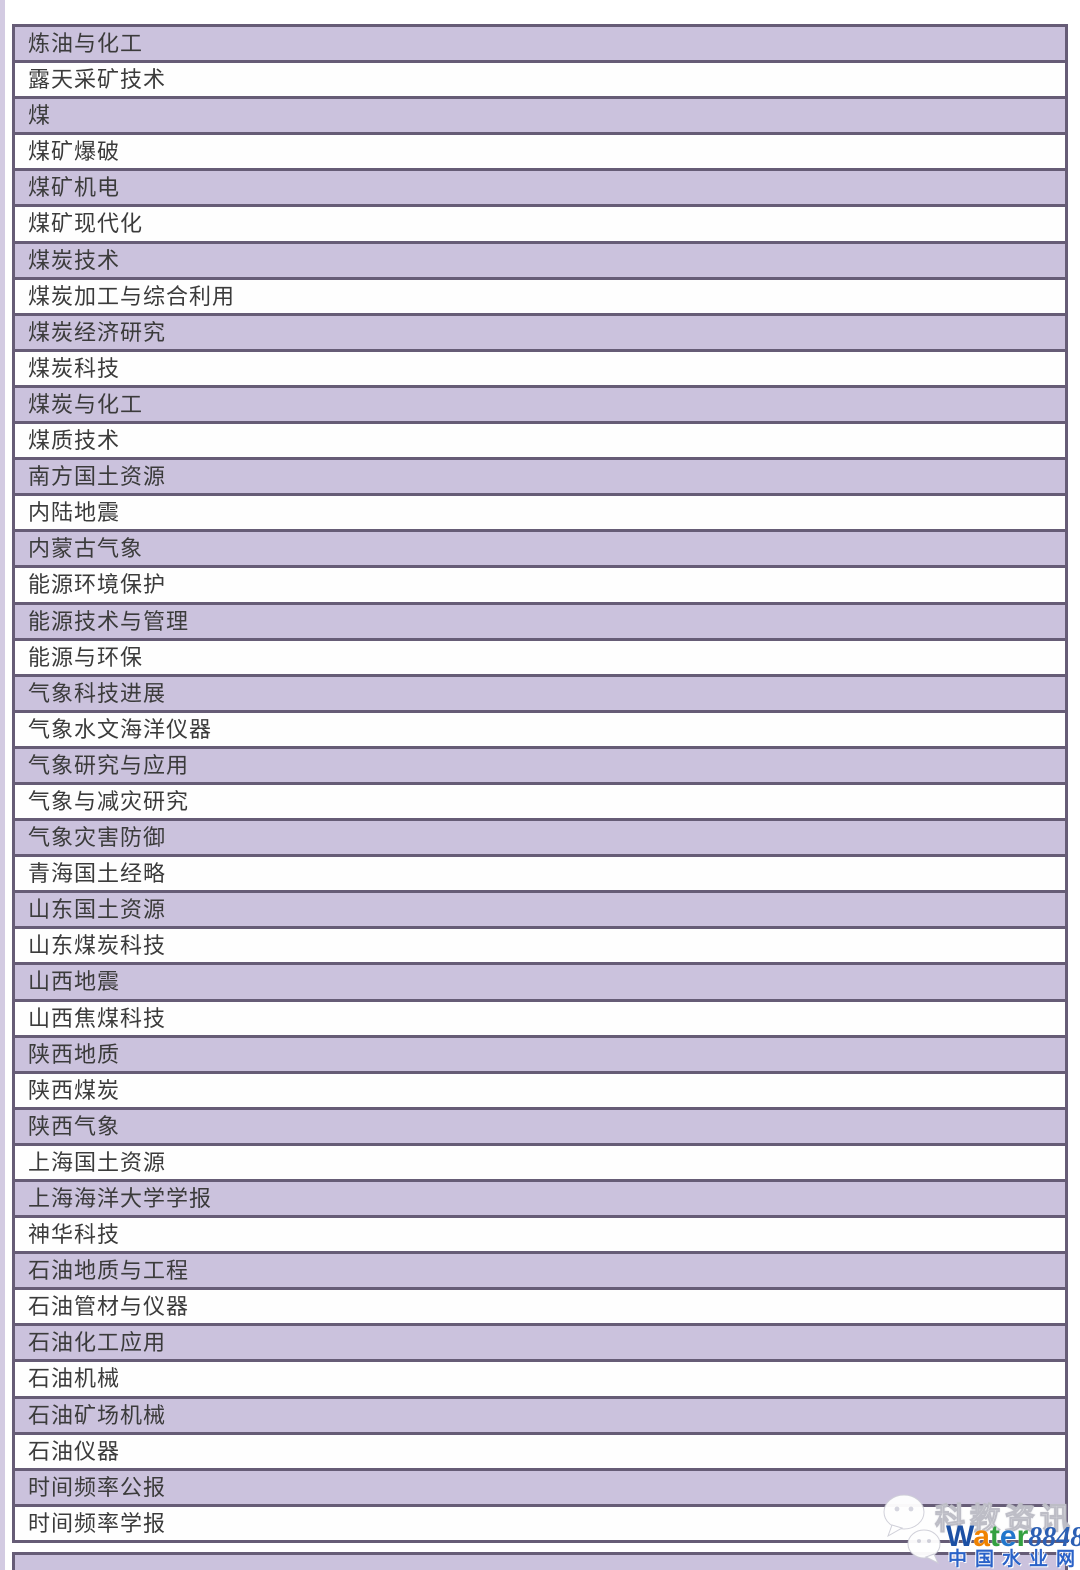 The image size is (1080, 1570). What do you see at coordinates (2, 785) in the screenshot?
I see `left-edge-sliver` at bounding box center [2, 785].